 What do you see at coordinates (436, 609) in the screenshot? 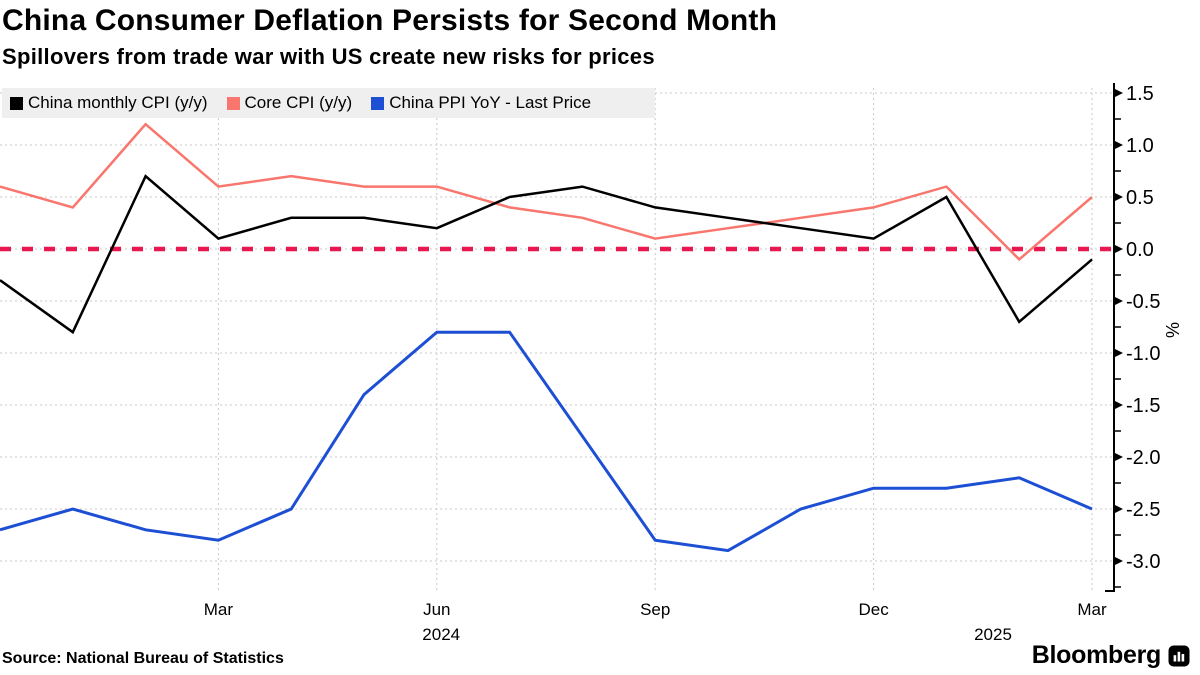
I see `x-tick-label: Jun` at bounding box center [436, 609].